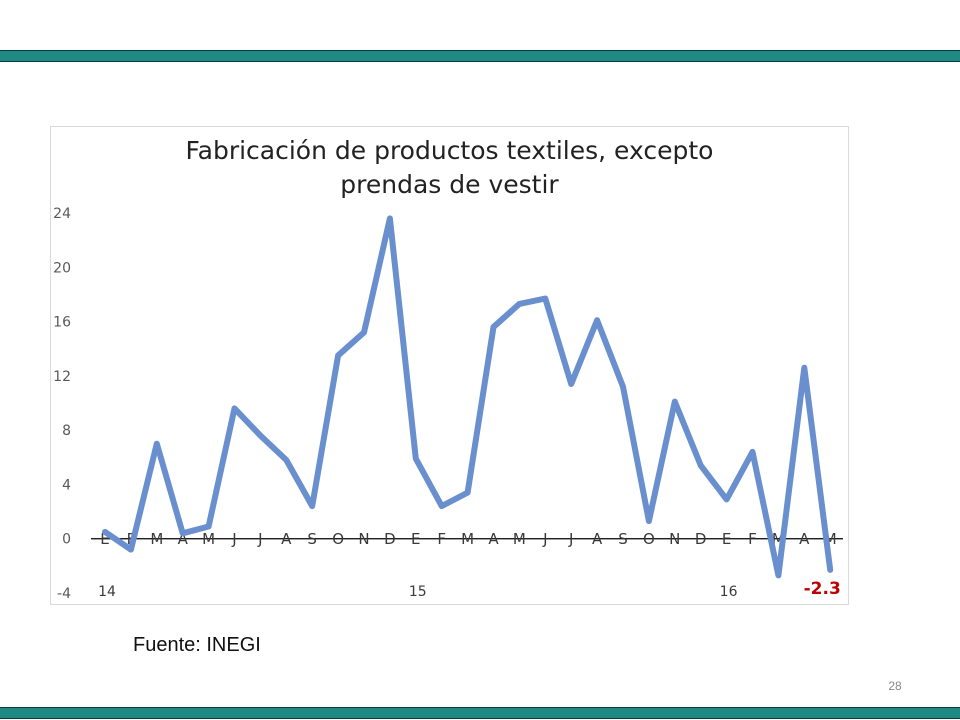 The width and height of the screenshot is (960, 720). What do you see at coordinates (107, 592) in the screenshot?
I see `year-label: 14` at bounding box center [107, 592].